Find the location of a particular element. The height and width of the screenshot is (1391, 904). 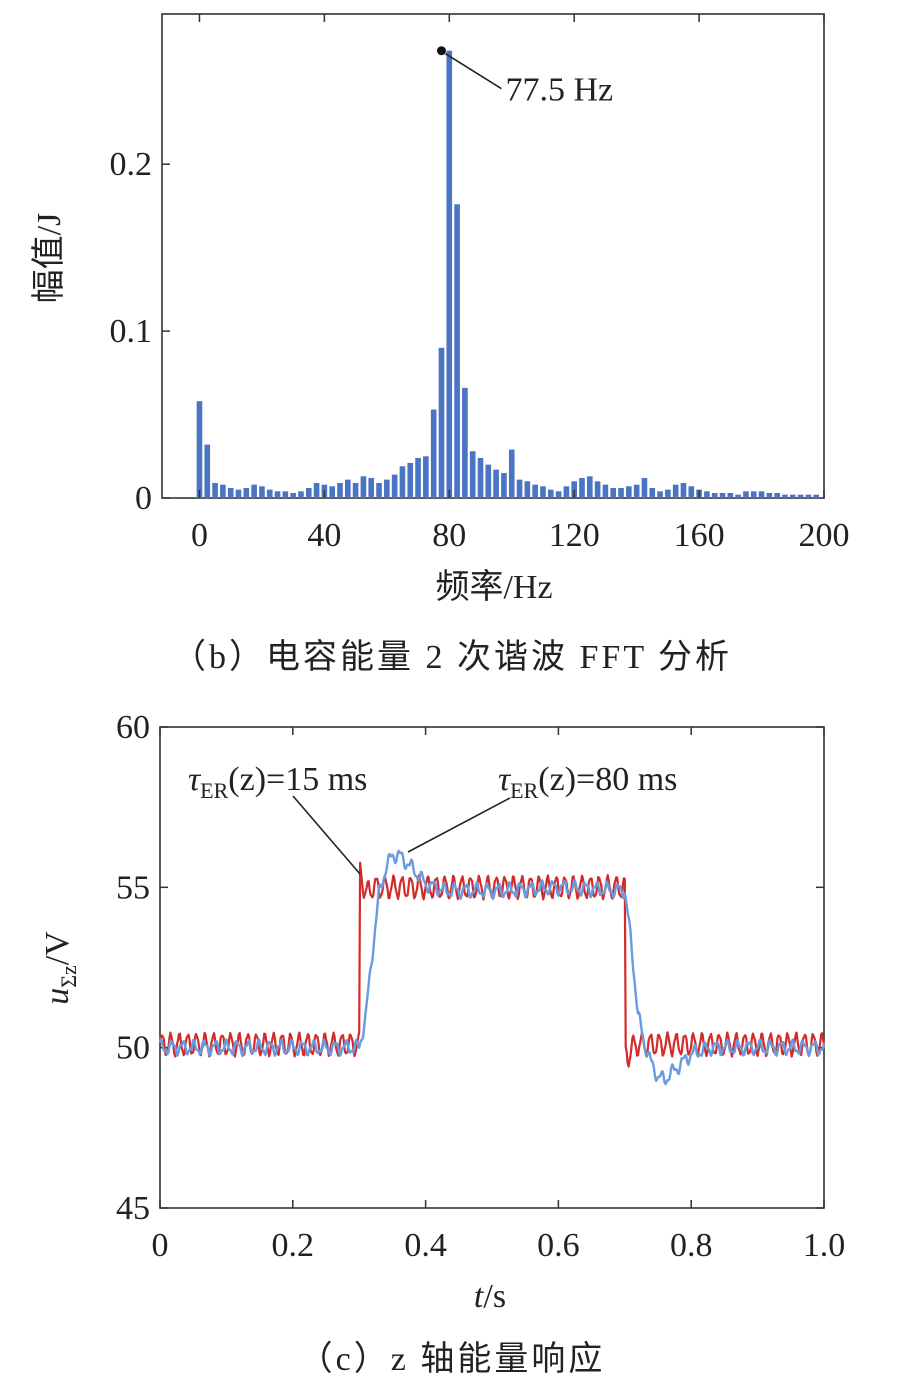

series-label-80ms: τER(z)=80 ms is located at coordinates (587, 782).